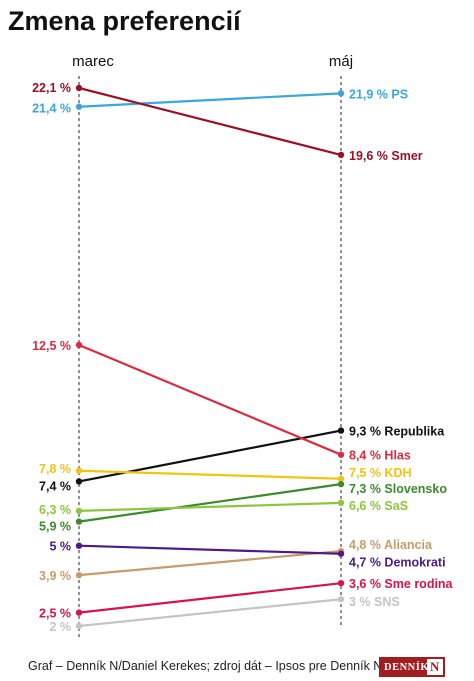  Describe the element at coordinates (341, 599) in the screenshot. I see `point-may-sns` at that location.